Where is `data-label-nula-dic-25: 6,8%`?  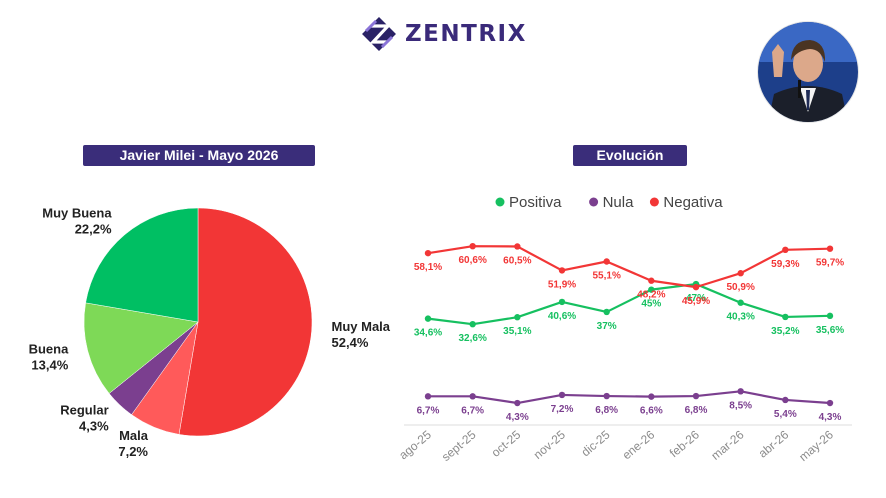
data-label-nula-dic-25: 6,8% is located at coordinates (606, 410).